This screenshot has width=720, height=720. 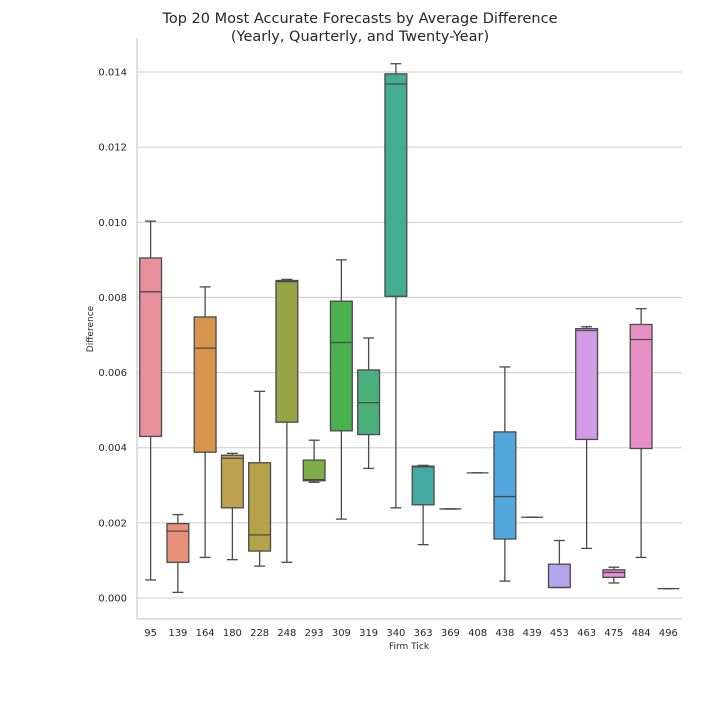 What do you see at coordinates (91, 328) in the screenshot?
I see `y-axis-label: Difference` at bounding box center [91, 328].